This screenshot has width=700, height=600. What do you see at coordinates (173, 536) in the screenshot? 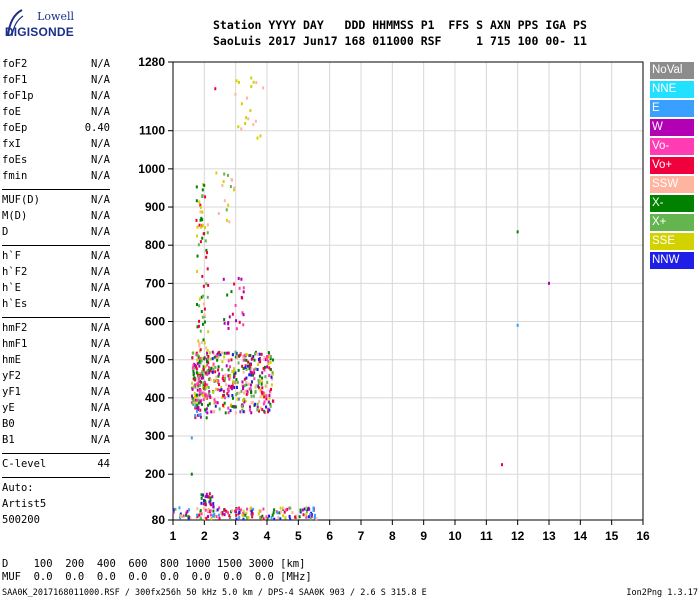
I see `x-tick-label: 1` at bounding box center [173, 536].